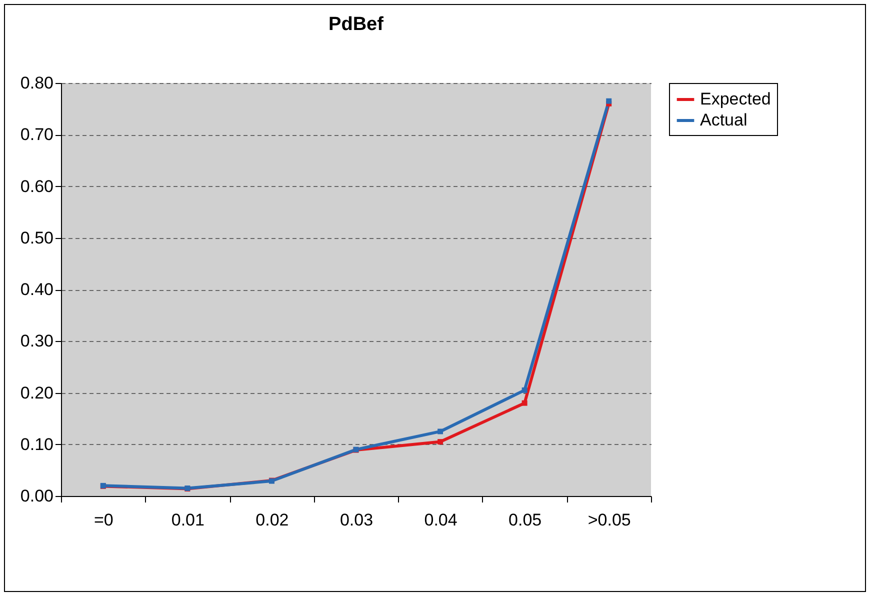  Describe the element at coordinates (104, 520) in the screenshot. I see `x-tick-label: =0` at that location.